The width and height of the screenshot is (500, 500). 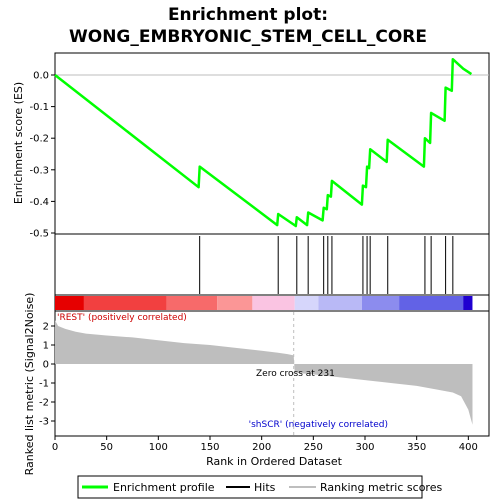 I want to click on legend-metric-label: Ranking metric scores, so click(x=381, y=487).